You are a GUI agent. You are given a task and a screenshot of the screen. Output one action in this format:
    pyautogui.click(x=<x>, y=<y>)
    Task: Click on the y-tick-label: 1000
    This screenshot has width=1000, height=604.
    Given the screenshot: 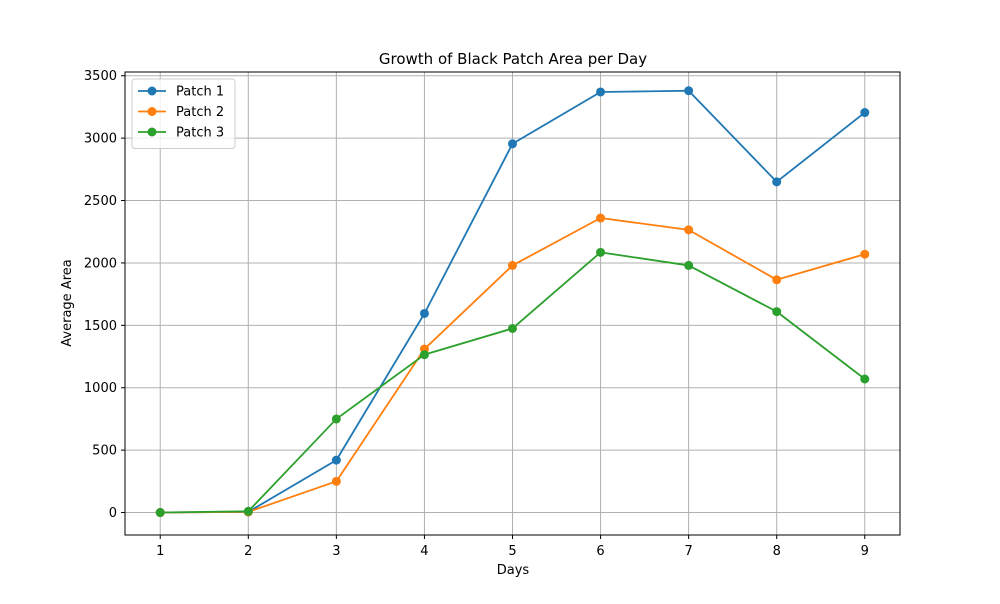 What is the action you would take?
    pyautogui.click(x=100, y=388)
    